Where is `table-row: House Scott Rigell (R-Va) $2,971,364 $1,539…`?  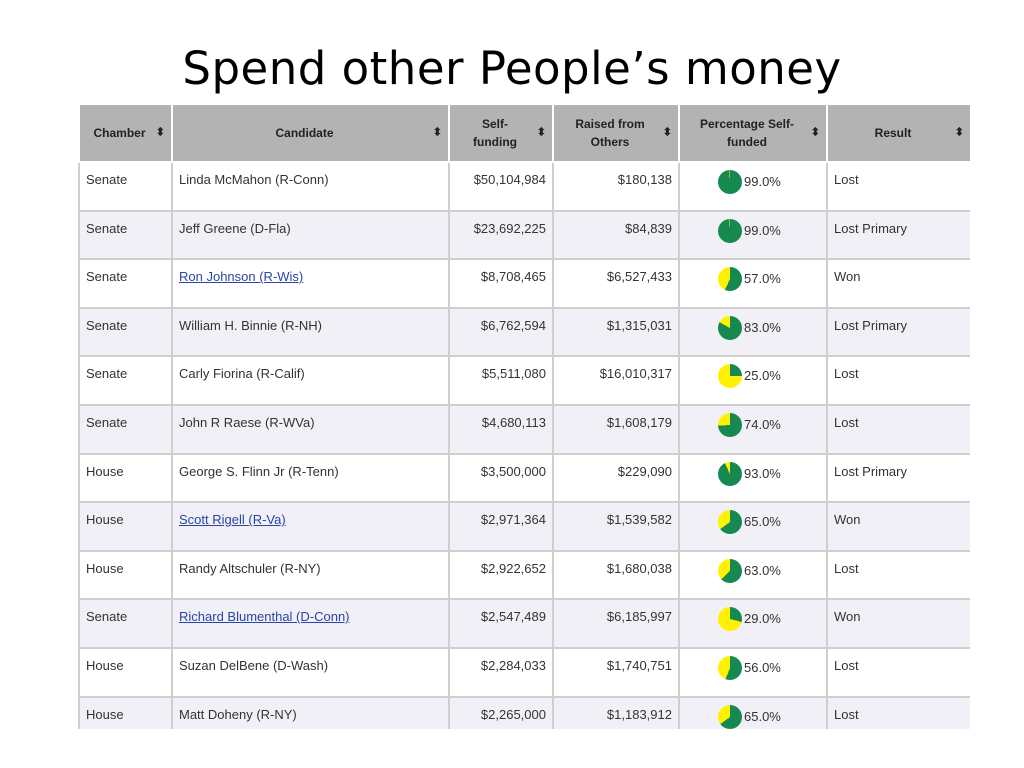
table-row: House Scott Rigell (R-Va) $2,971,364 $1,539… is located at coordinates (524, 526).